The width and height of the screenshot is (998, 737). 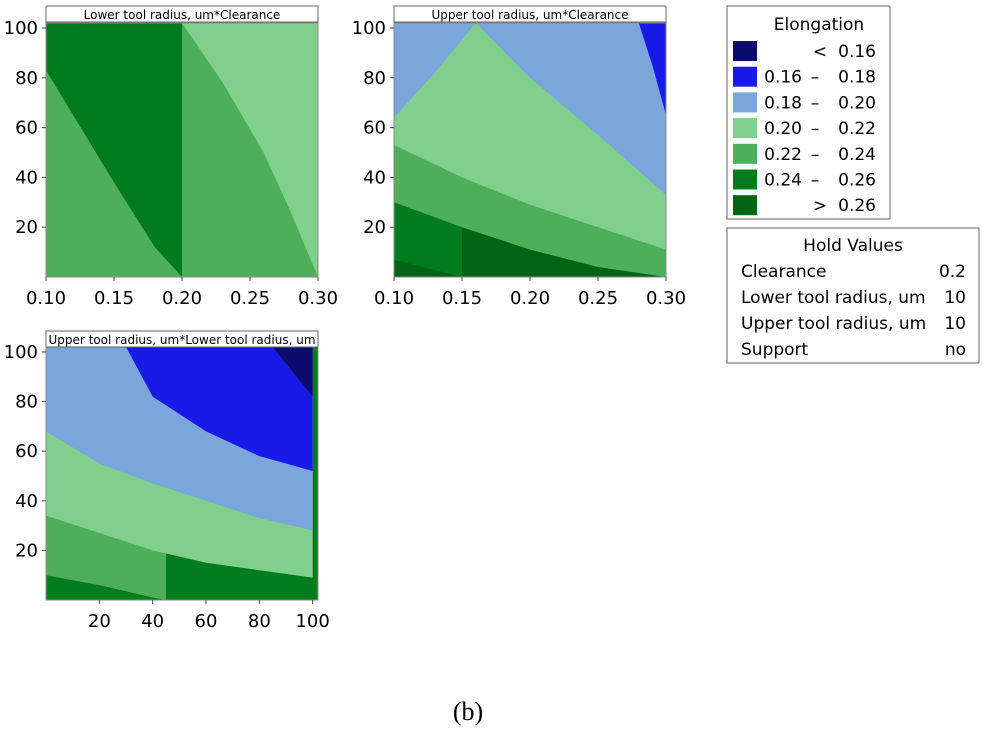 What do you see at coordinates (462, 298) in the screenshot?
I see `x-tick-label: 0.15` at bounding box center [462, 298].